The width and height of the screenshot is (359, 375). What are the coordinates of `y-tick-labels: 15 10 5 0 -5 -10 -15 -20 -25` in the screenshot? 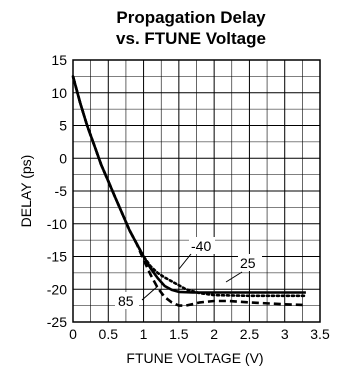 It's located at (57, 191).